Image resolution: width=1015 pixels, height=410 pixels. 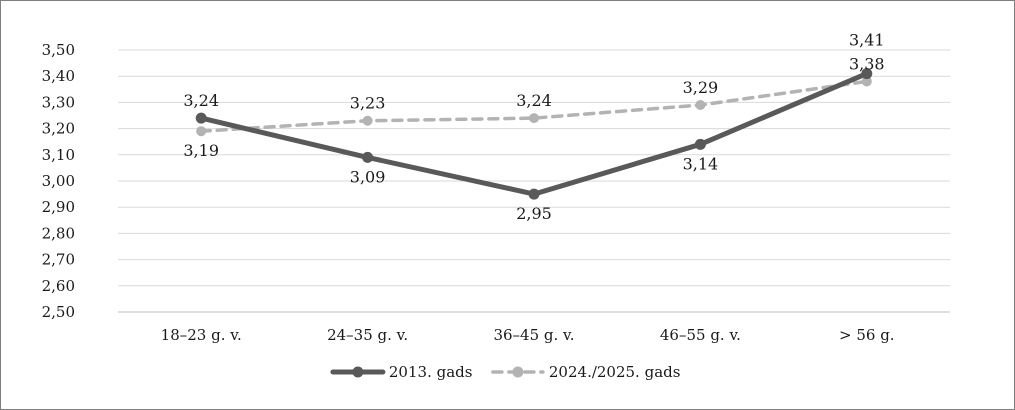 I want to click on y-tick-label: 2,80, so click(x=58, y=233).